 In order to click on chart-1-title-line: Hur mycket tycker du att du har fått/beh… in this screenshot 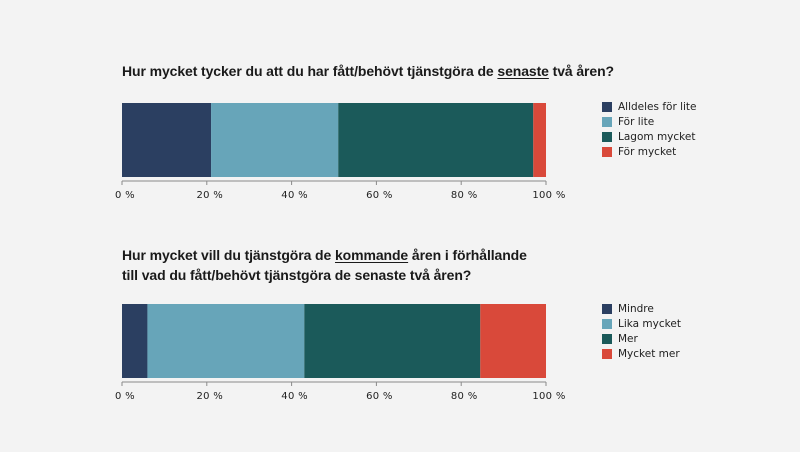, I will do `click(368, 71)`.